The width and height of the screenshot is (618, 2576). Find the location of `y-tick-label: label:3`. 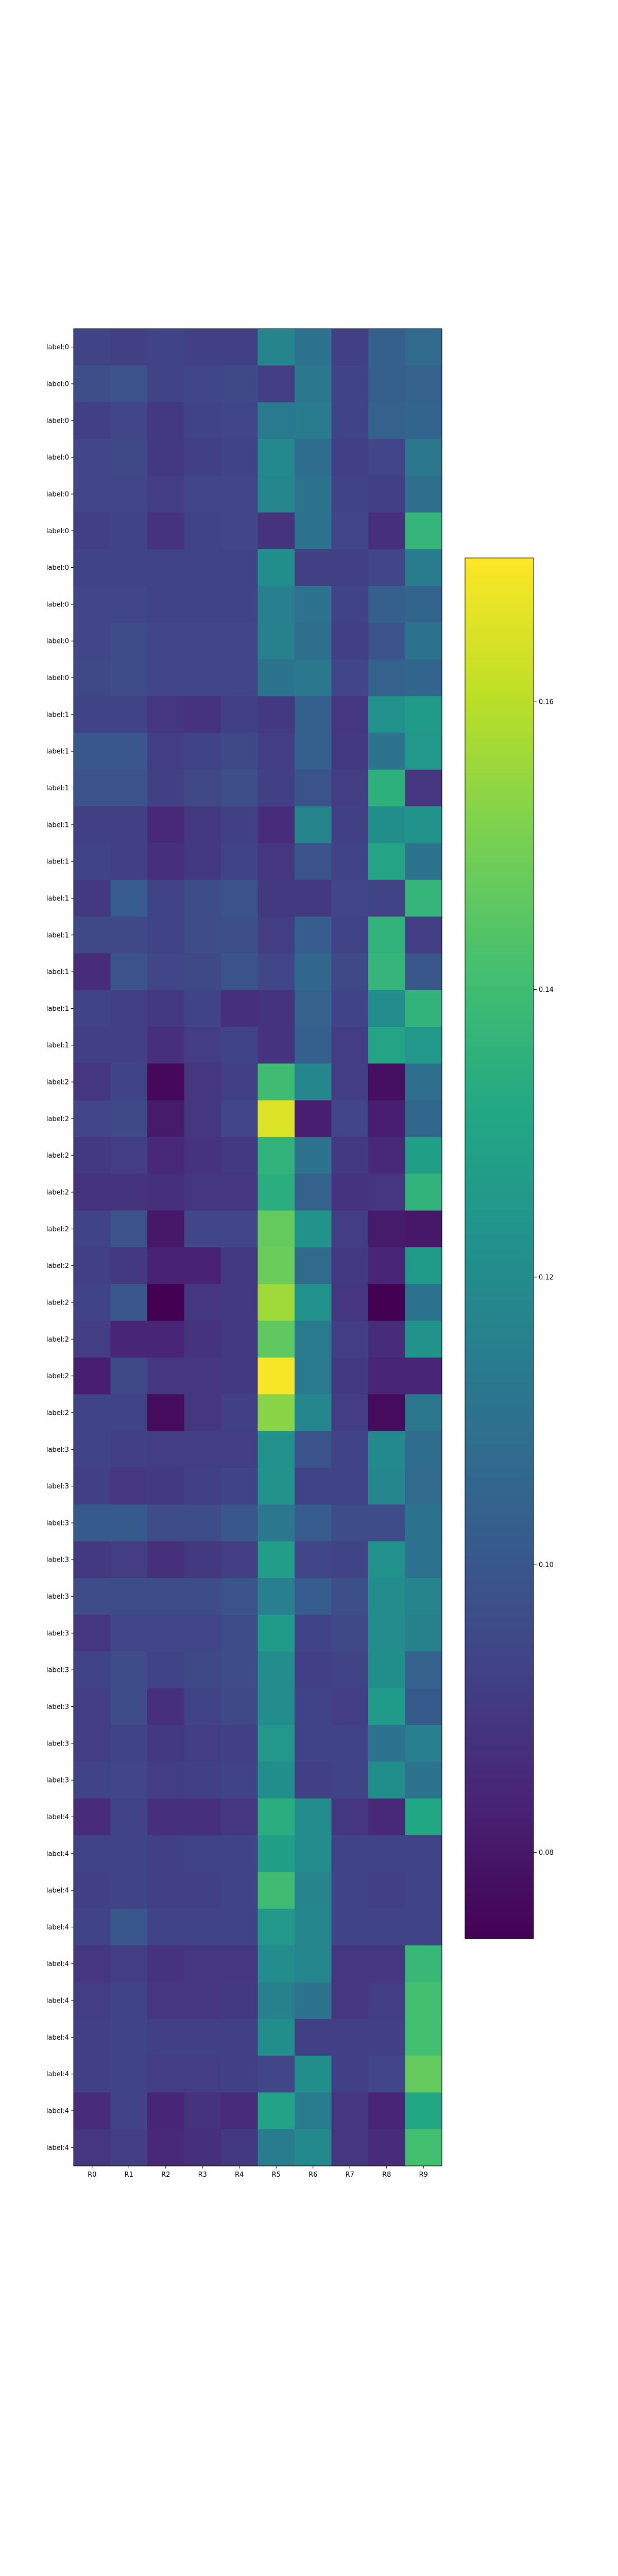

y-tick-label: label:3 is located at coordinates (57, 1744).